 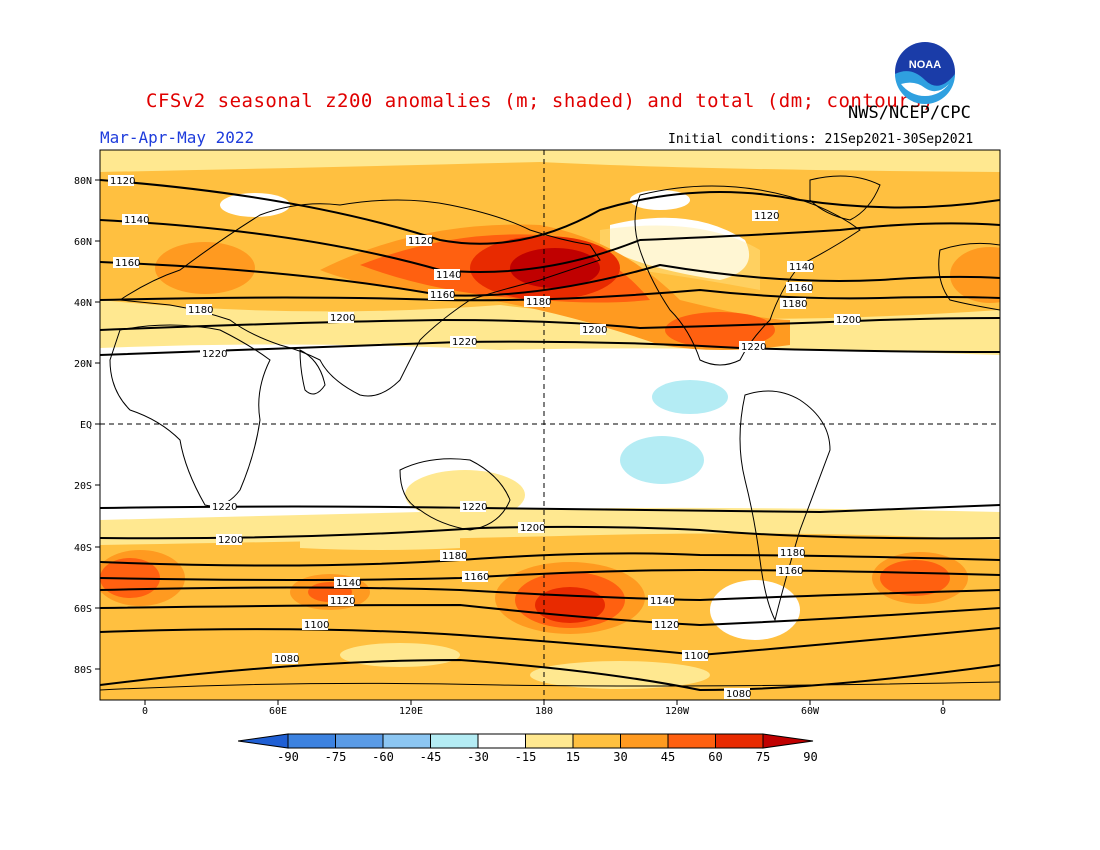 What do you see at coordinates (83, 670) in the screenshot?
I see `lat-label: 80S` at bounding box center [83, 670].